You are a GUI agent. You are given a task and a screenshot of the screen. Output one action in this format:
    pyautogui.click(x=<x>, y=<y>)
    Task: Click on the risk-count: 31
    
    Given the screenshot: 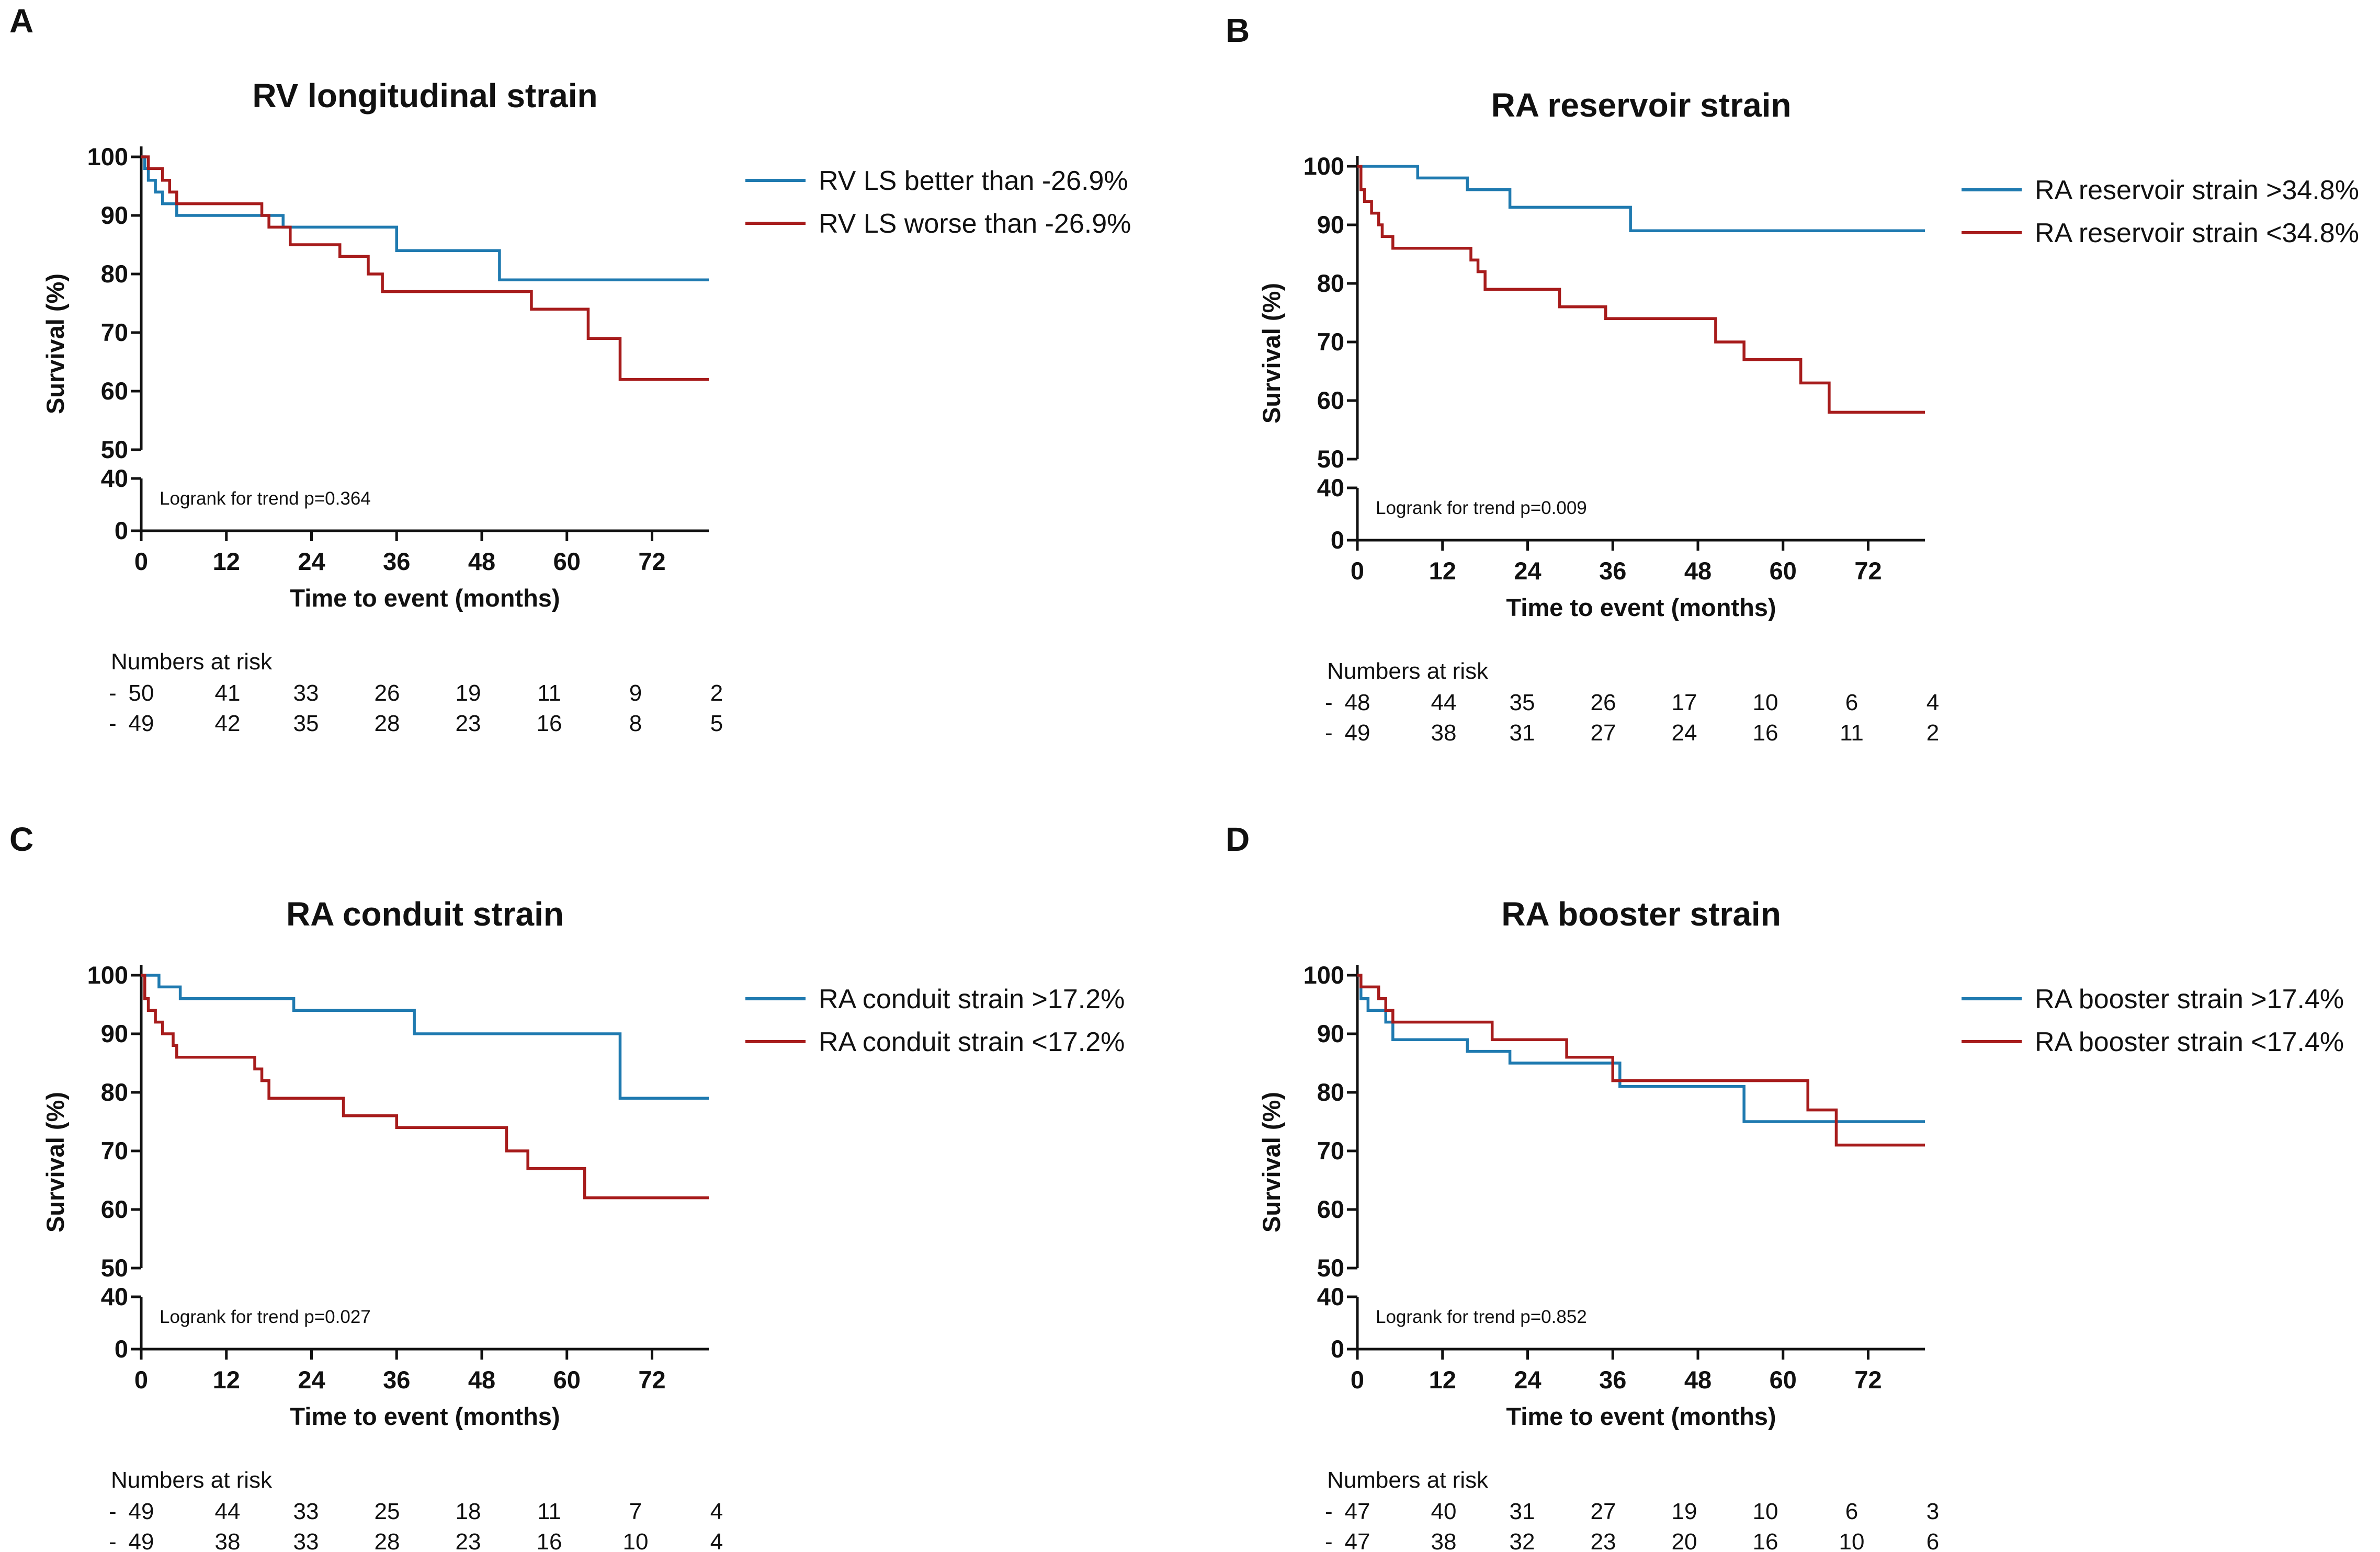 What is the action you would take?
    pyautogui.click(x=1523, y=733)
    